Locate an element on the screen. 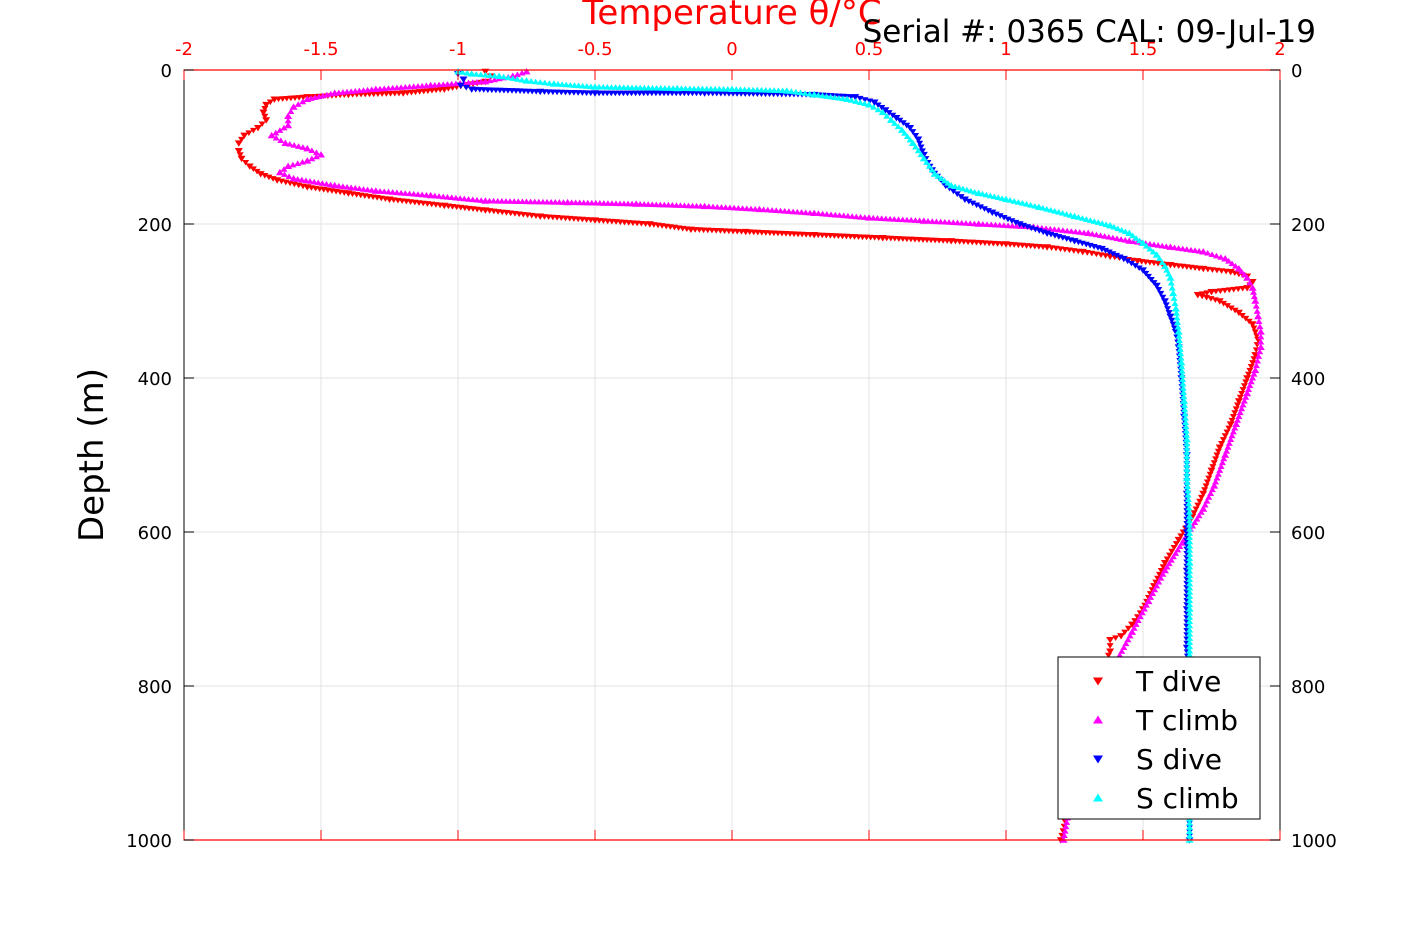 Image resolution: width=1417 pixels, height=945 pixels. x-tick-label: 1.5 is located at coordinates (1143, 49).